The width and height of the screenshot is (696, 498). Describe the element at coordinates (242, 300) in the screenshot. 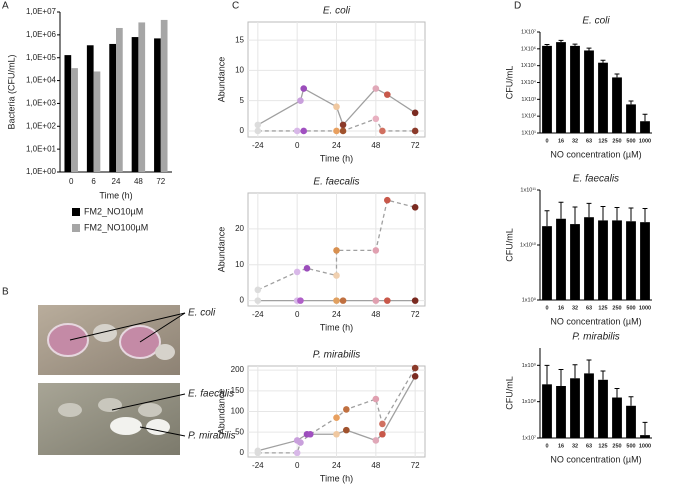

I see `y-tick-label: 0` at that location.